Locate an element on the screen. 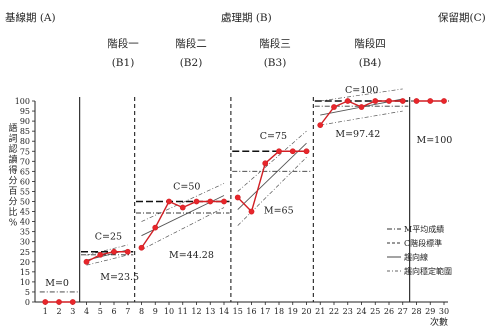 The width and height of the screenshot is (491, 333). y-tick-label: 50 is located at coordinates (25, 202).